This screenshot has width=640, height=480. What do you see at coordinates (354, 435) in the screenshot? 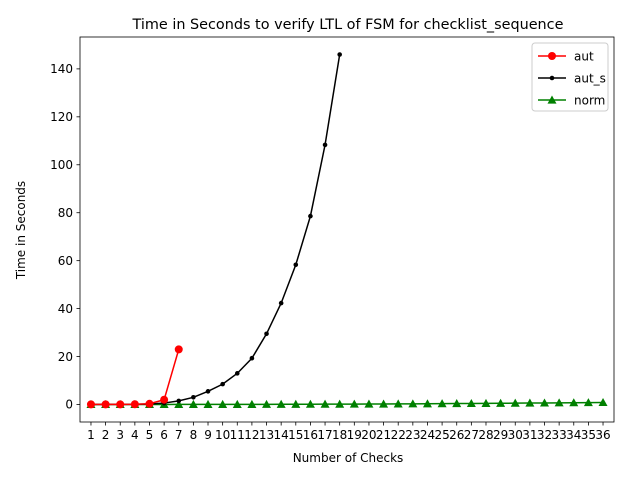
I see `x-tick-label: 19` at bounding box center [354, 435].